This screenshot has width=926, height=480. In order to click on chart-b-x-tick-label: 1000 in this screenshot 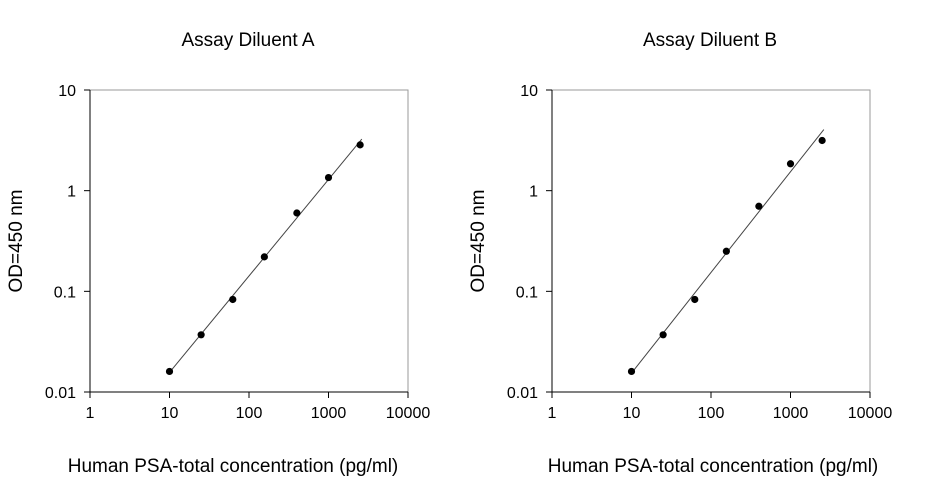, I will do `click(791, 413)`.